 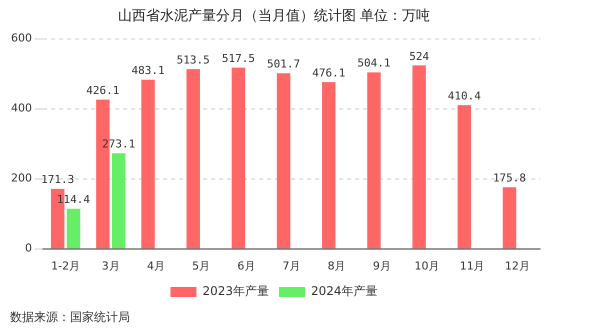 I want to click on source-note: 数据来源：国家统计局, so click(x=70, y=317).